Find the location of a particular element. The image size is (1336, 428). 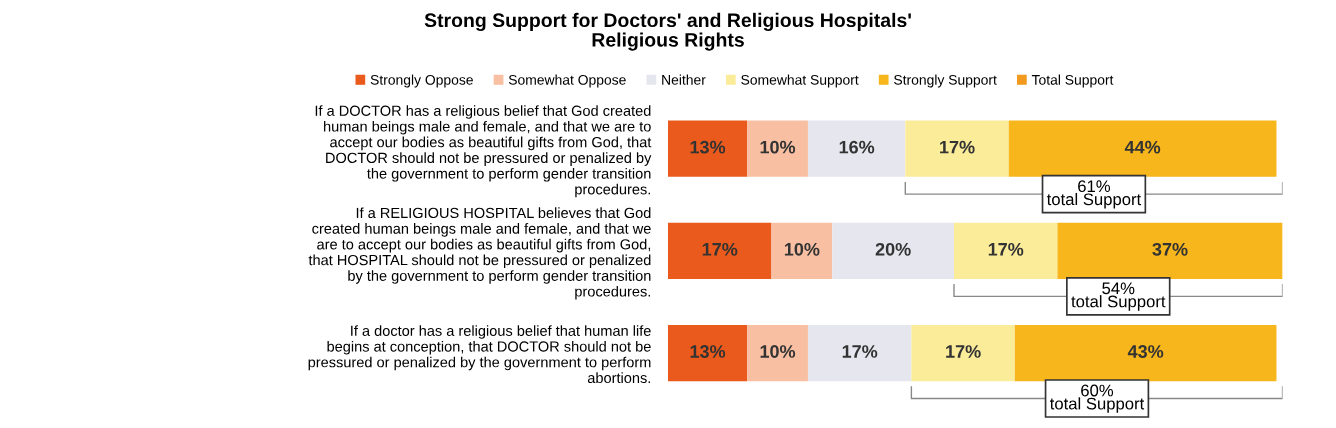

legend-label: Strongly Oppose is located at coordinates (421, 81).